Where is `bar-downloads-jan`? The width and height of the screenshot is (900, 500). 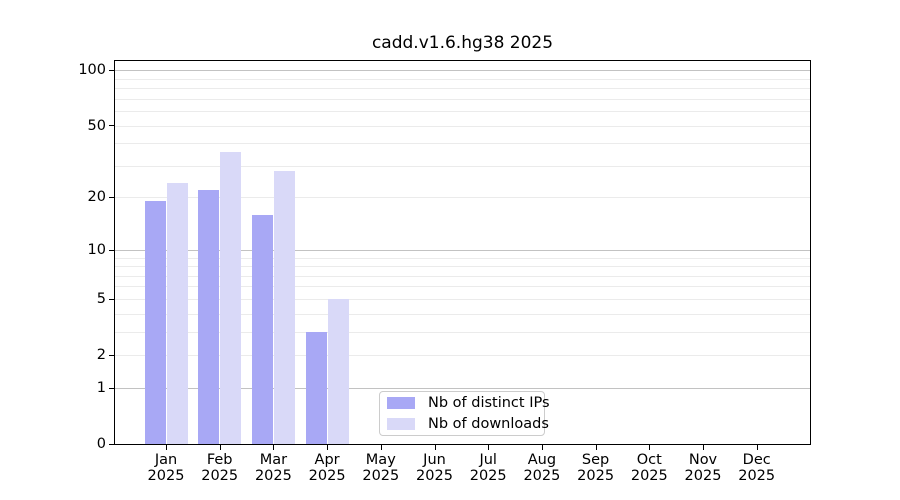 bar-downloads-jan is located at coordinates (177, 313).